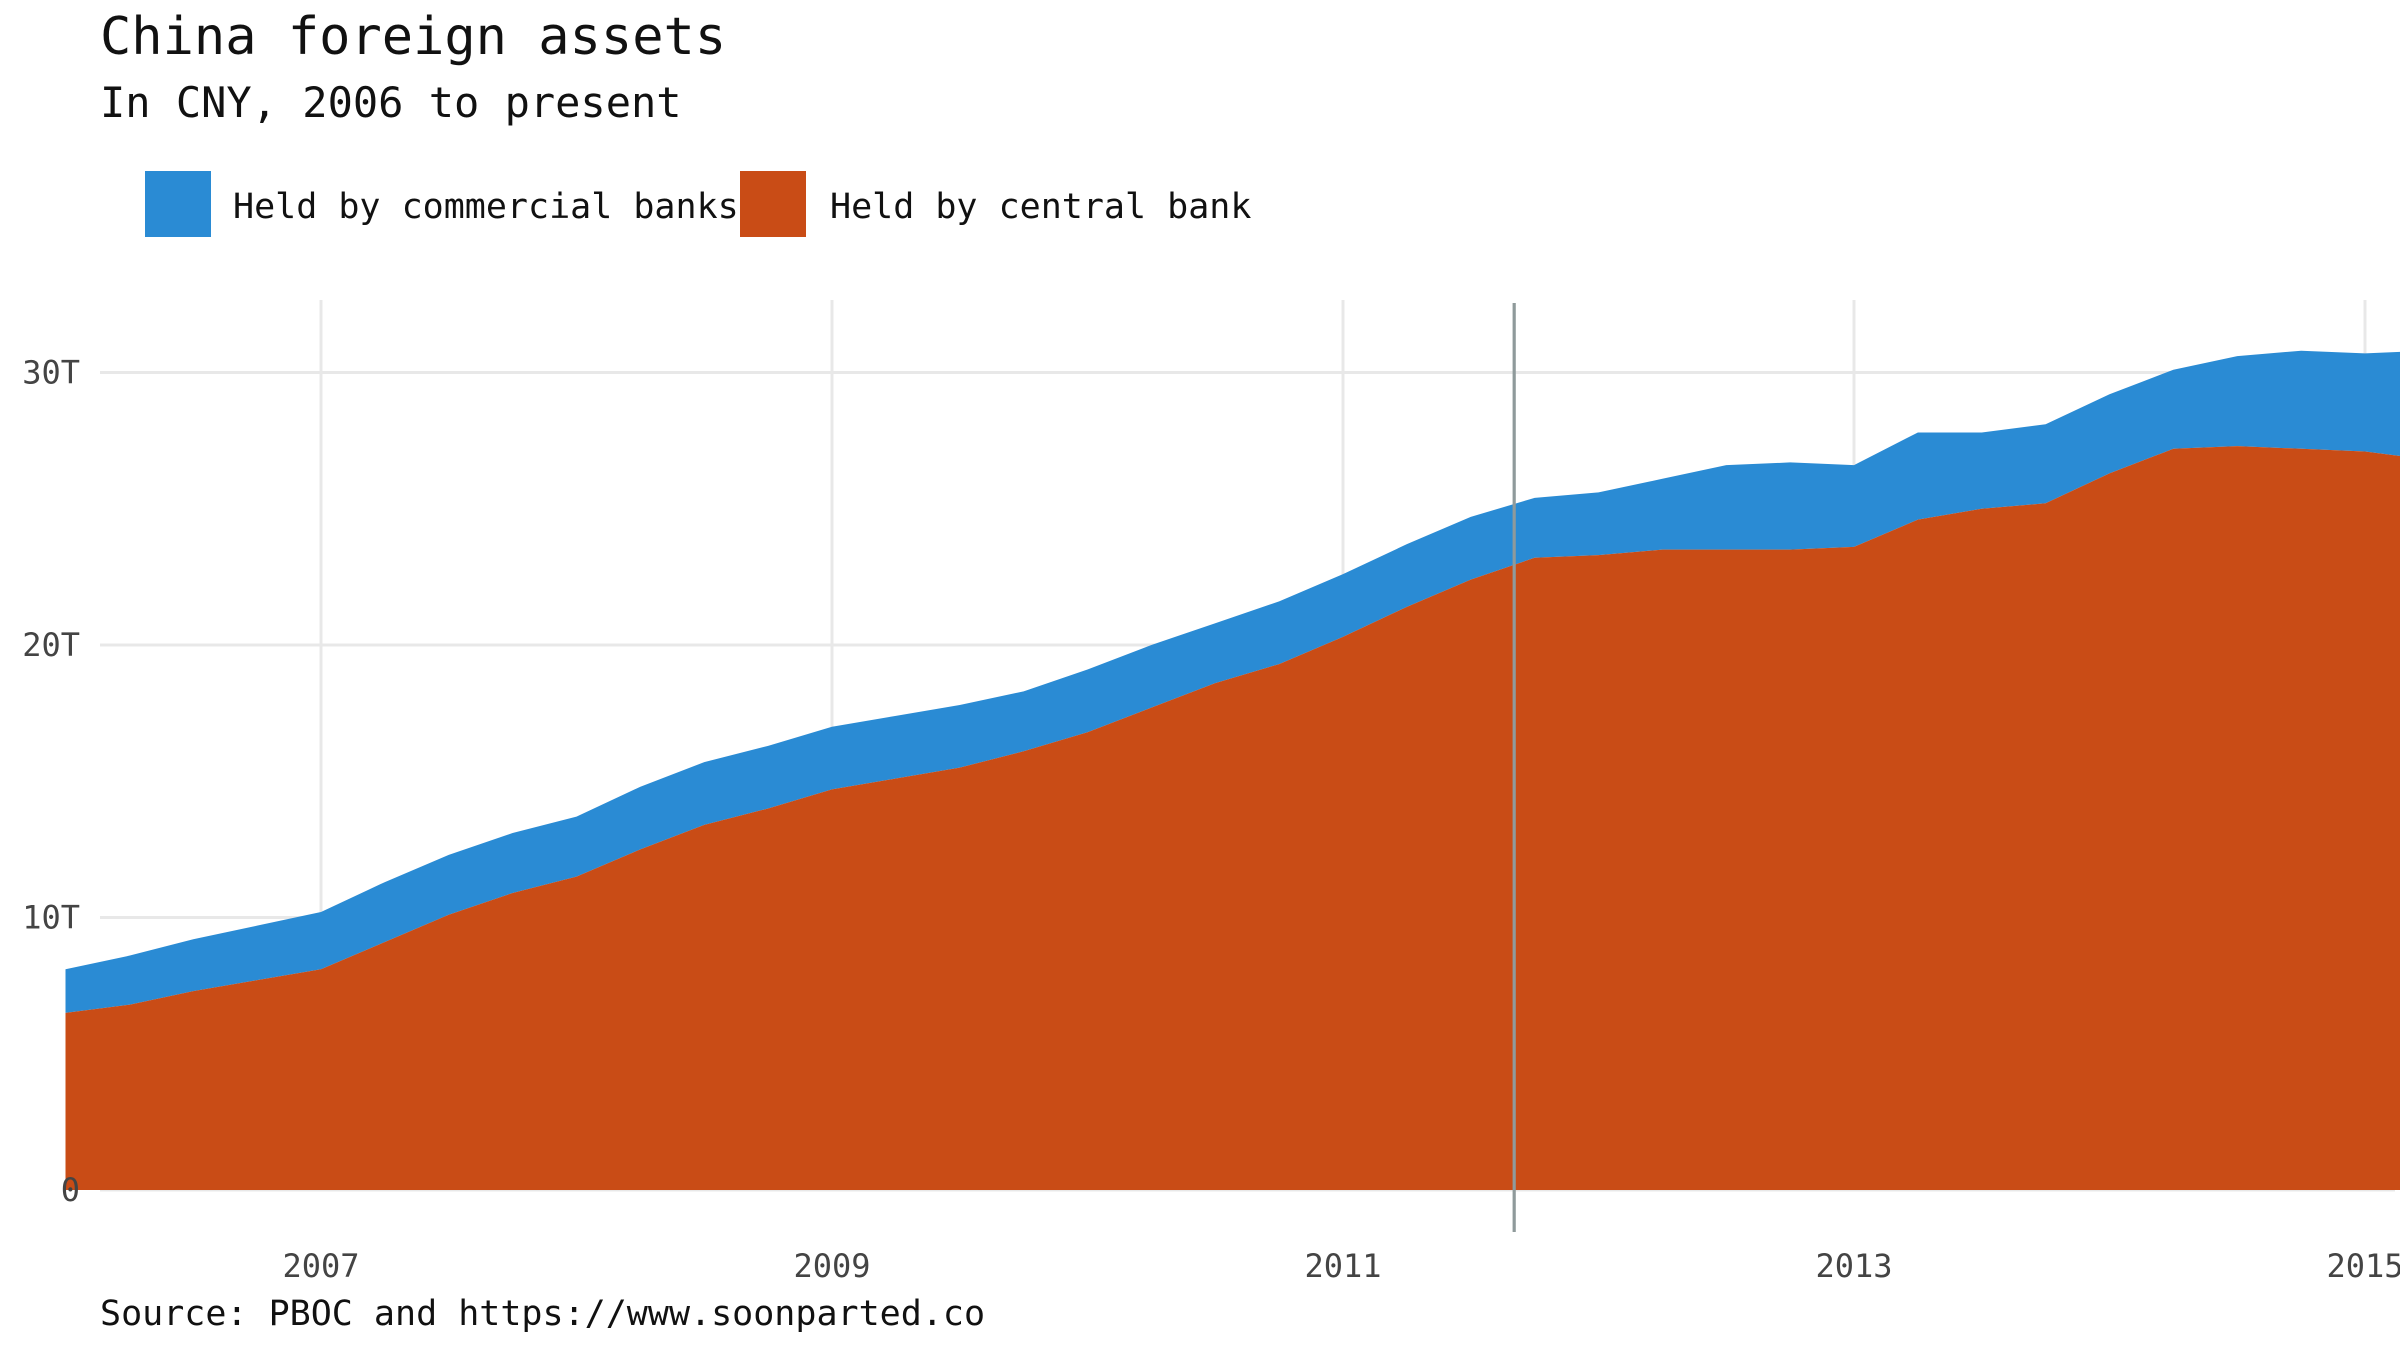  Describe the element at coordinates (320, 1266) in the screenshot. I see `x-tick-label-2007: 2007` at that location.